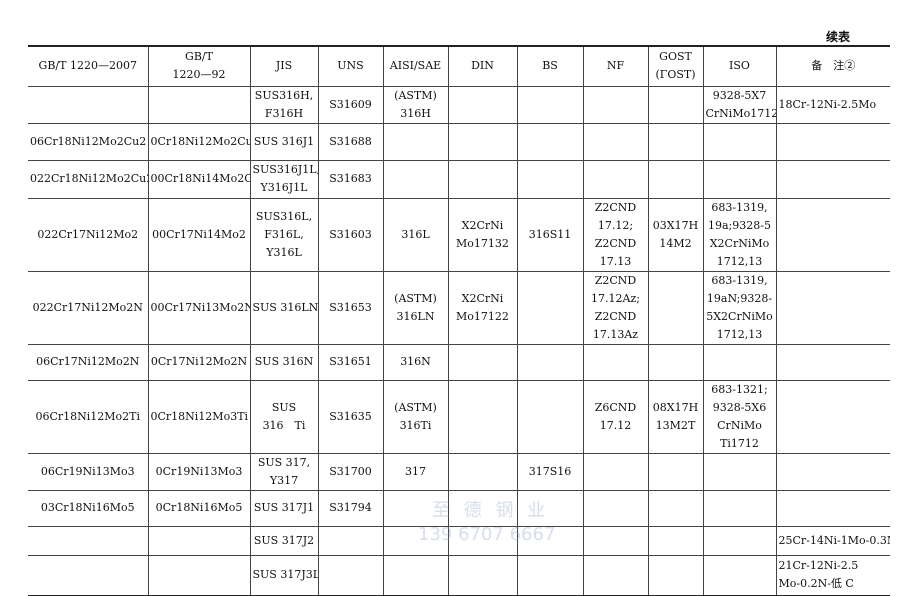  I want to click on cell-line: 316 Ti, so click(284, 425).